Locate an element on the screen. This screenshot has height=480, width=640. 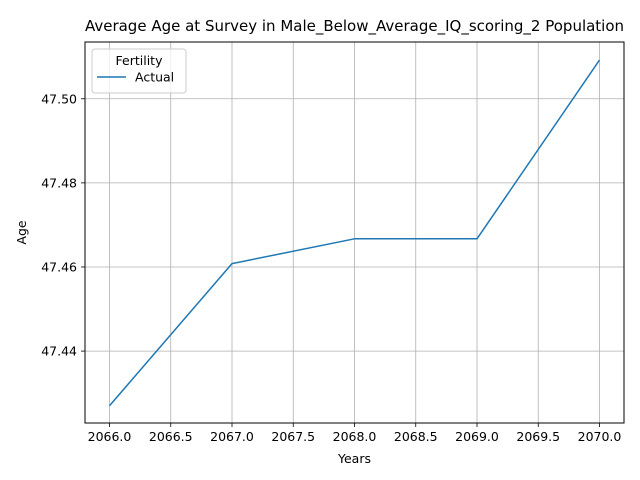
x-tick-label: 2067.0 is located at coordinates (232, 436).